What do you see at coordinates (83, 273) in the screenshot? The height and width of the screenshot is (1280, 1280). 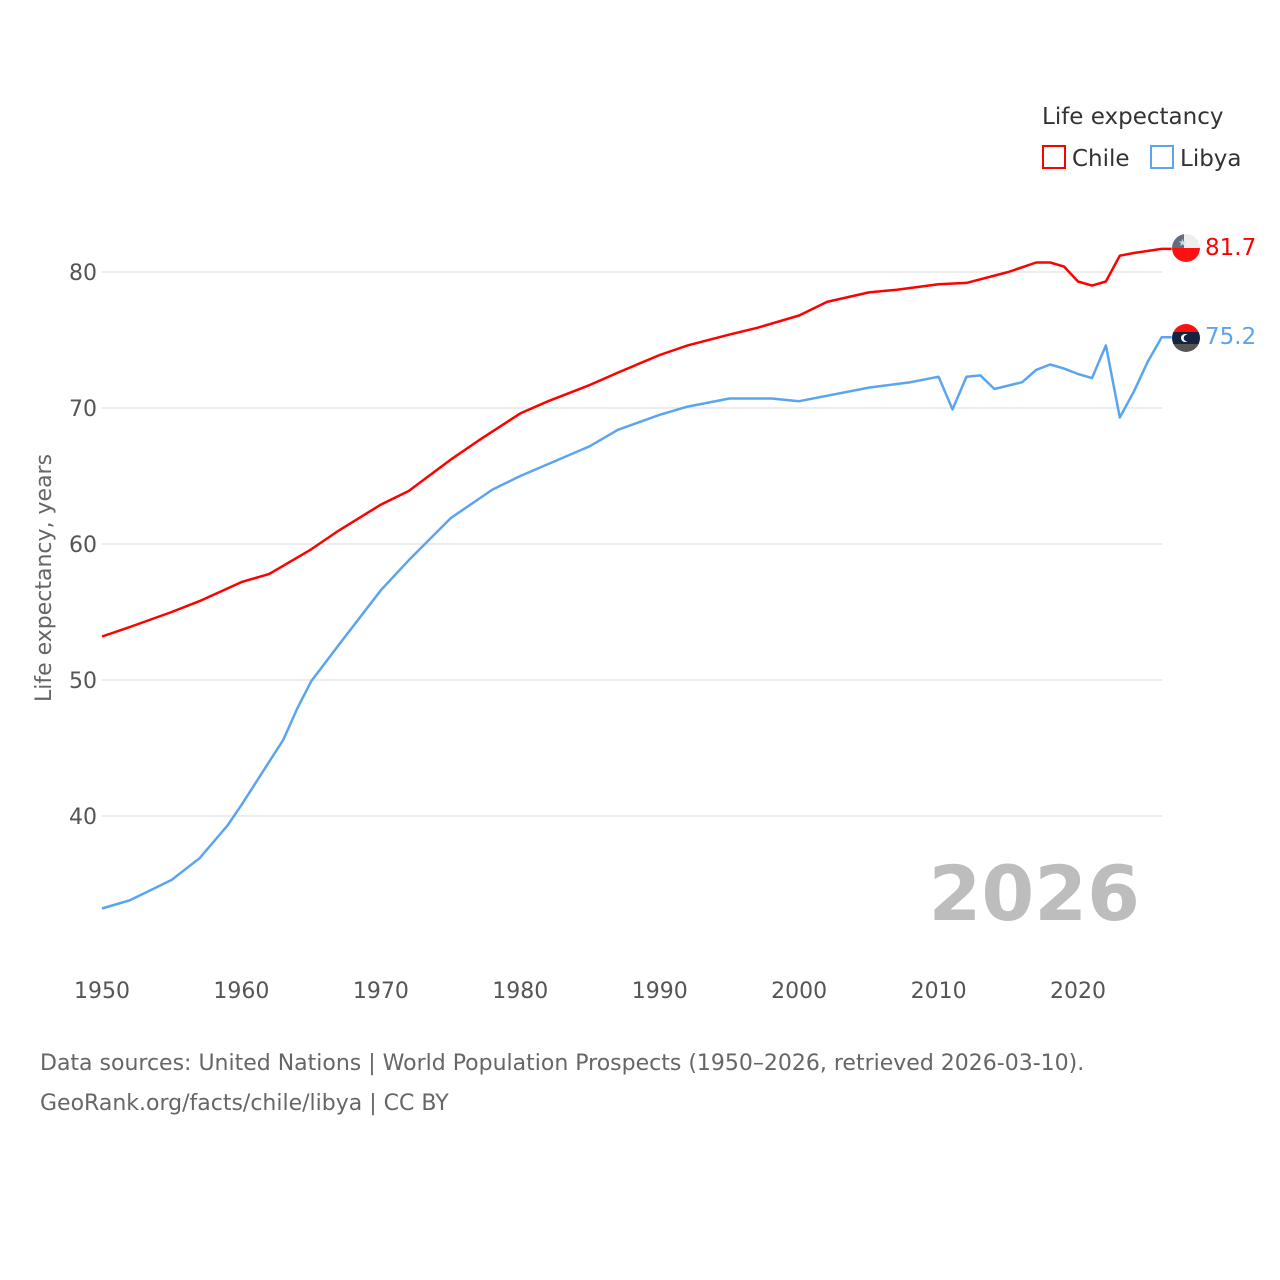 I see `y-tick-label: 80` at bounding box center [83, 273].